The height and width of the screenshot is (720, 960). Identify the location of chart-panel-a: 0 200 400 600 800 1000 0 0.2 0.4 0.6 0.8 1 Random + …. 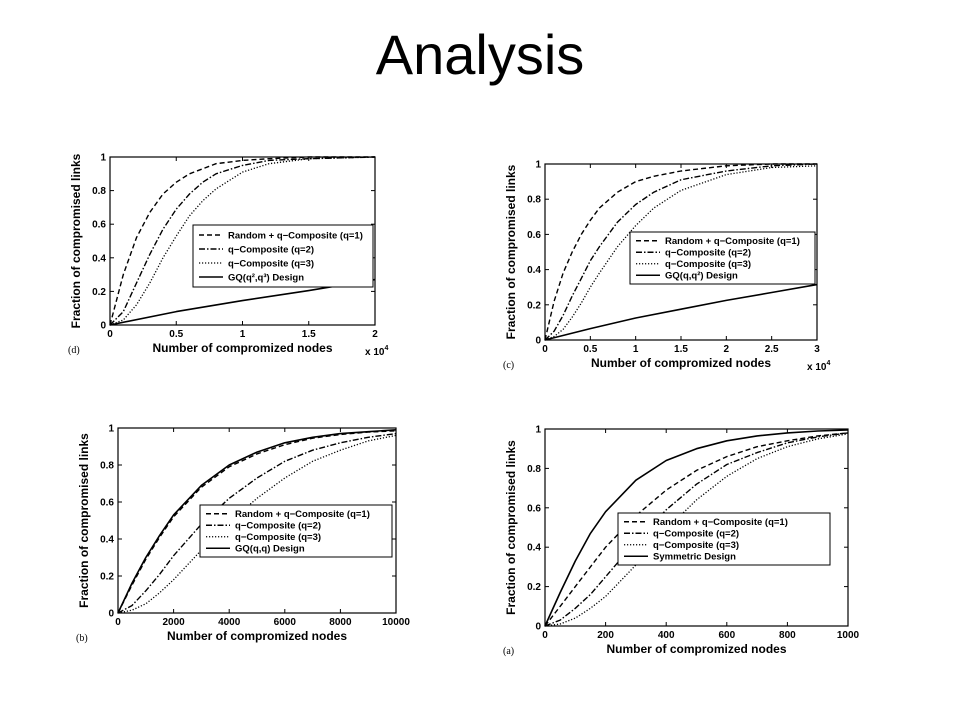
(681, 541).